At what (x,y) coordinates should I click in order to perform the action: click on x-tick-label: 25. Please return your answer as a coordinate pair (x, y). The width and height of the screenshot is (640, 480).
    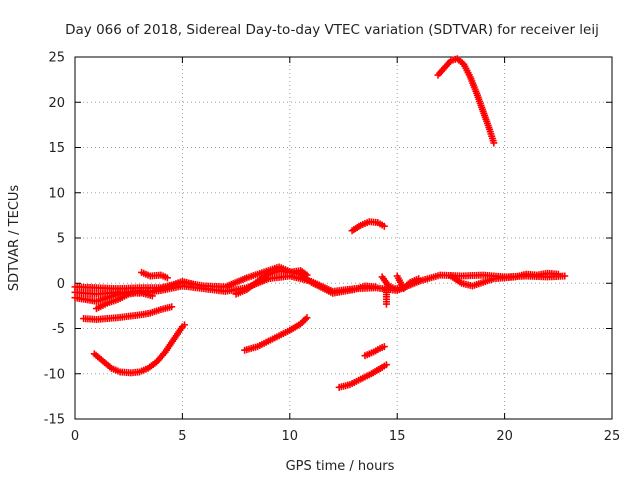
    Looking at the image, I should click on (612, 436).